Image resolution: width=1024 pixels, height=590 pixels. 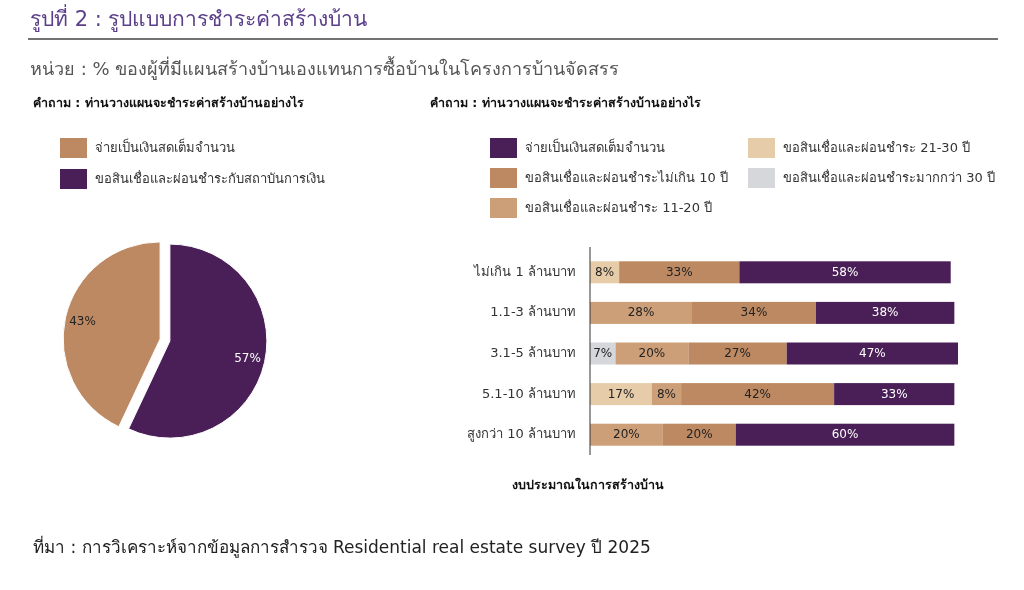 I want to click on chart-subtitle: หน่วย : % ของผู้ที่มีแผนสร้างบ้านเองแทนการซื้อบ้านในโครงการบ้านจัดสรร, so click(x=325, y=68).